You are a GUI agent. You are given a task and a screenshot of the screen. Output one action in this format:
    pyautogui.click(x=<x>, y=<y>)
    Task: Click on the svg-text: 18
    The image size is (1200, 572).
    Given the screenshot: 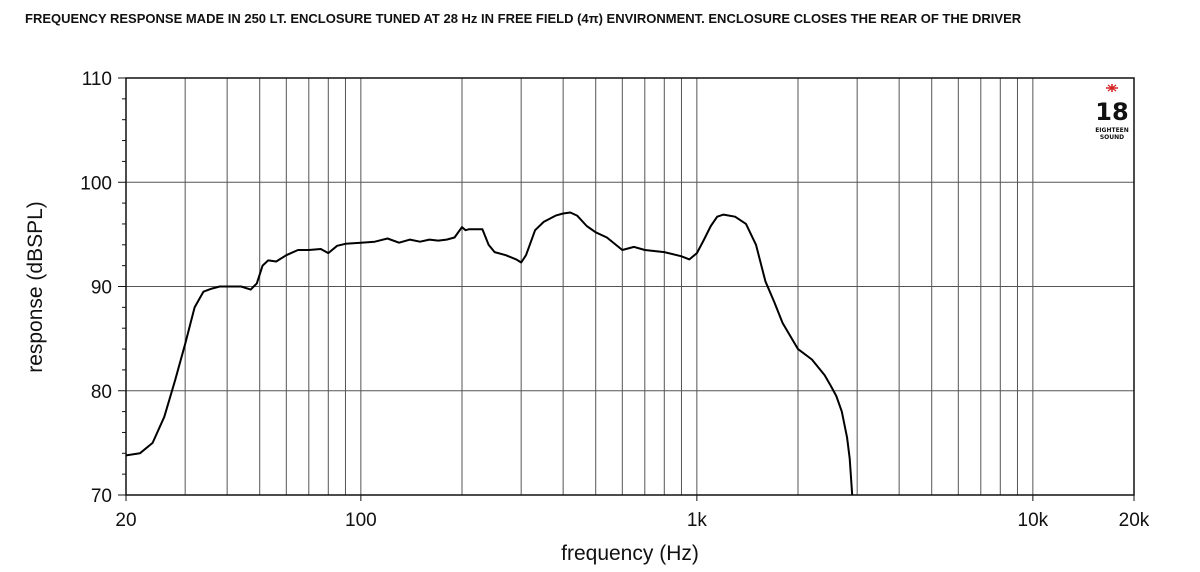 What is the action you would take?
    pyautogui.click(x=1111, y=112)
    